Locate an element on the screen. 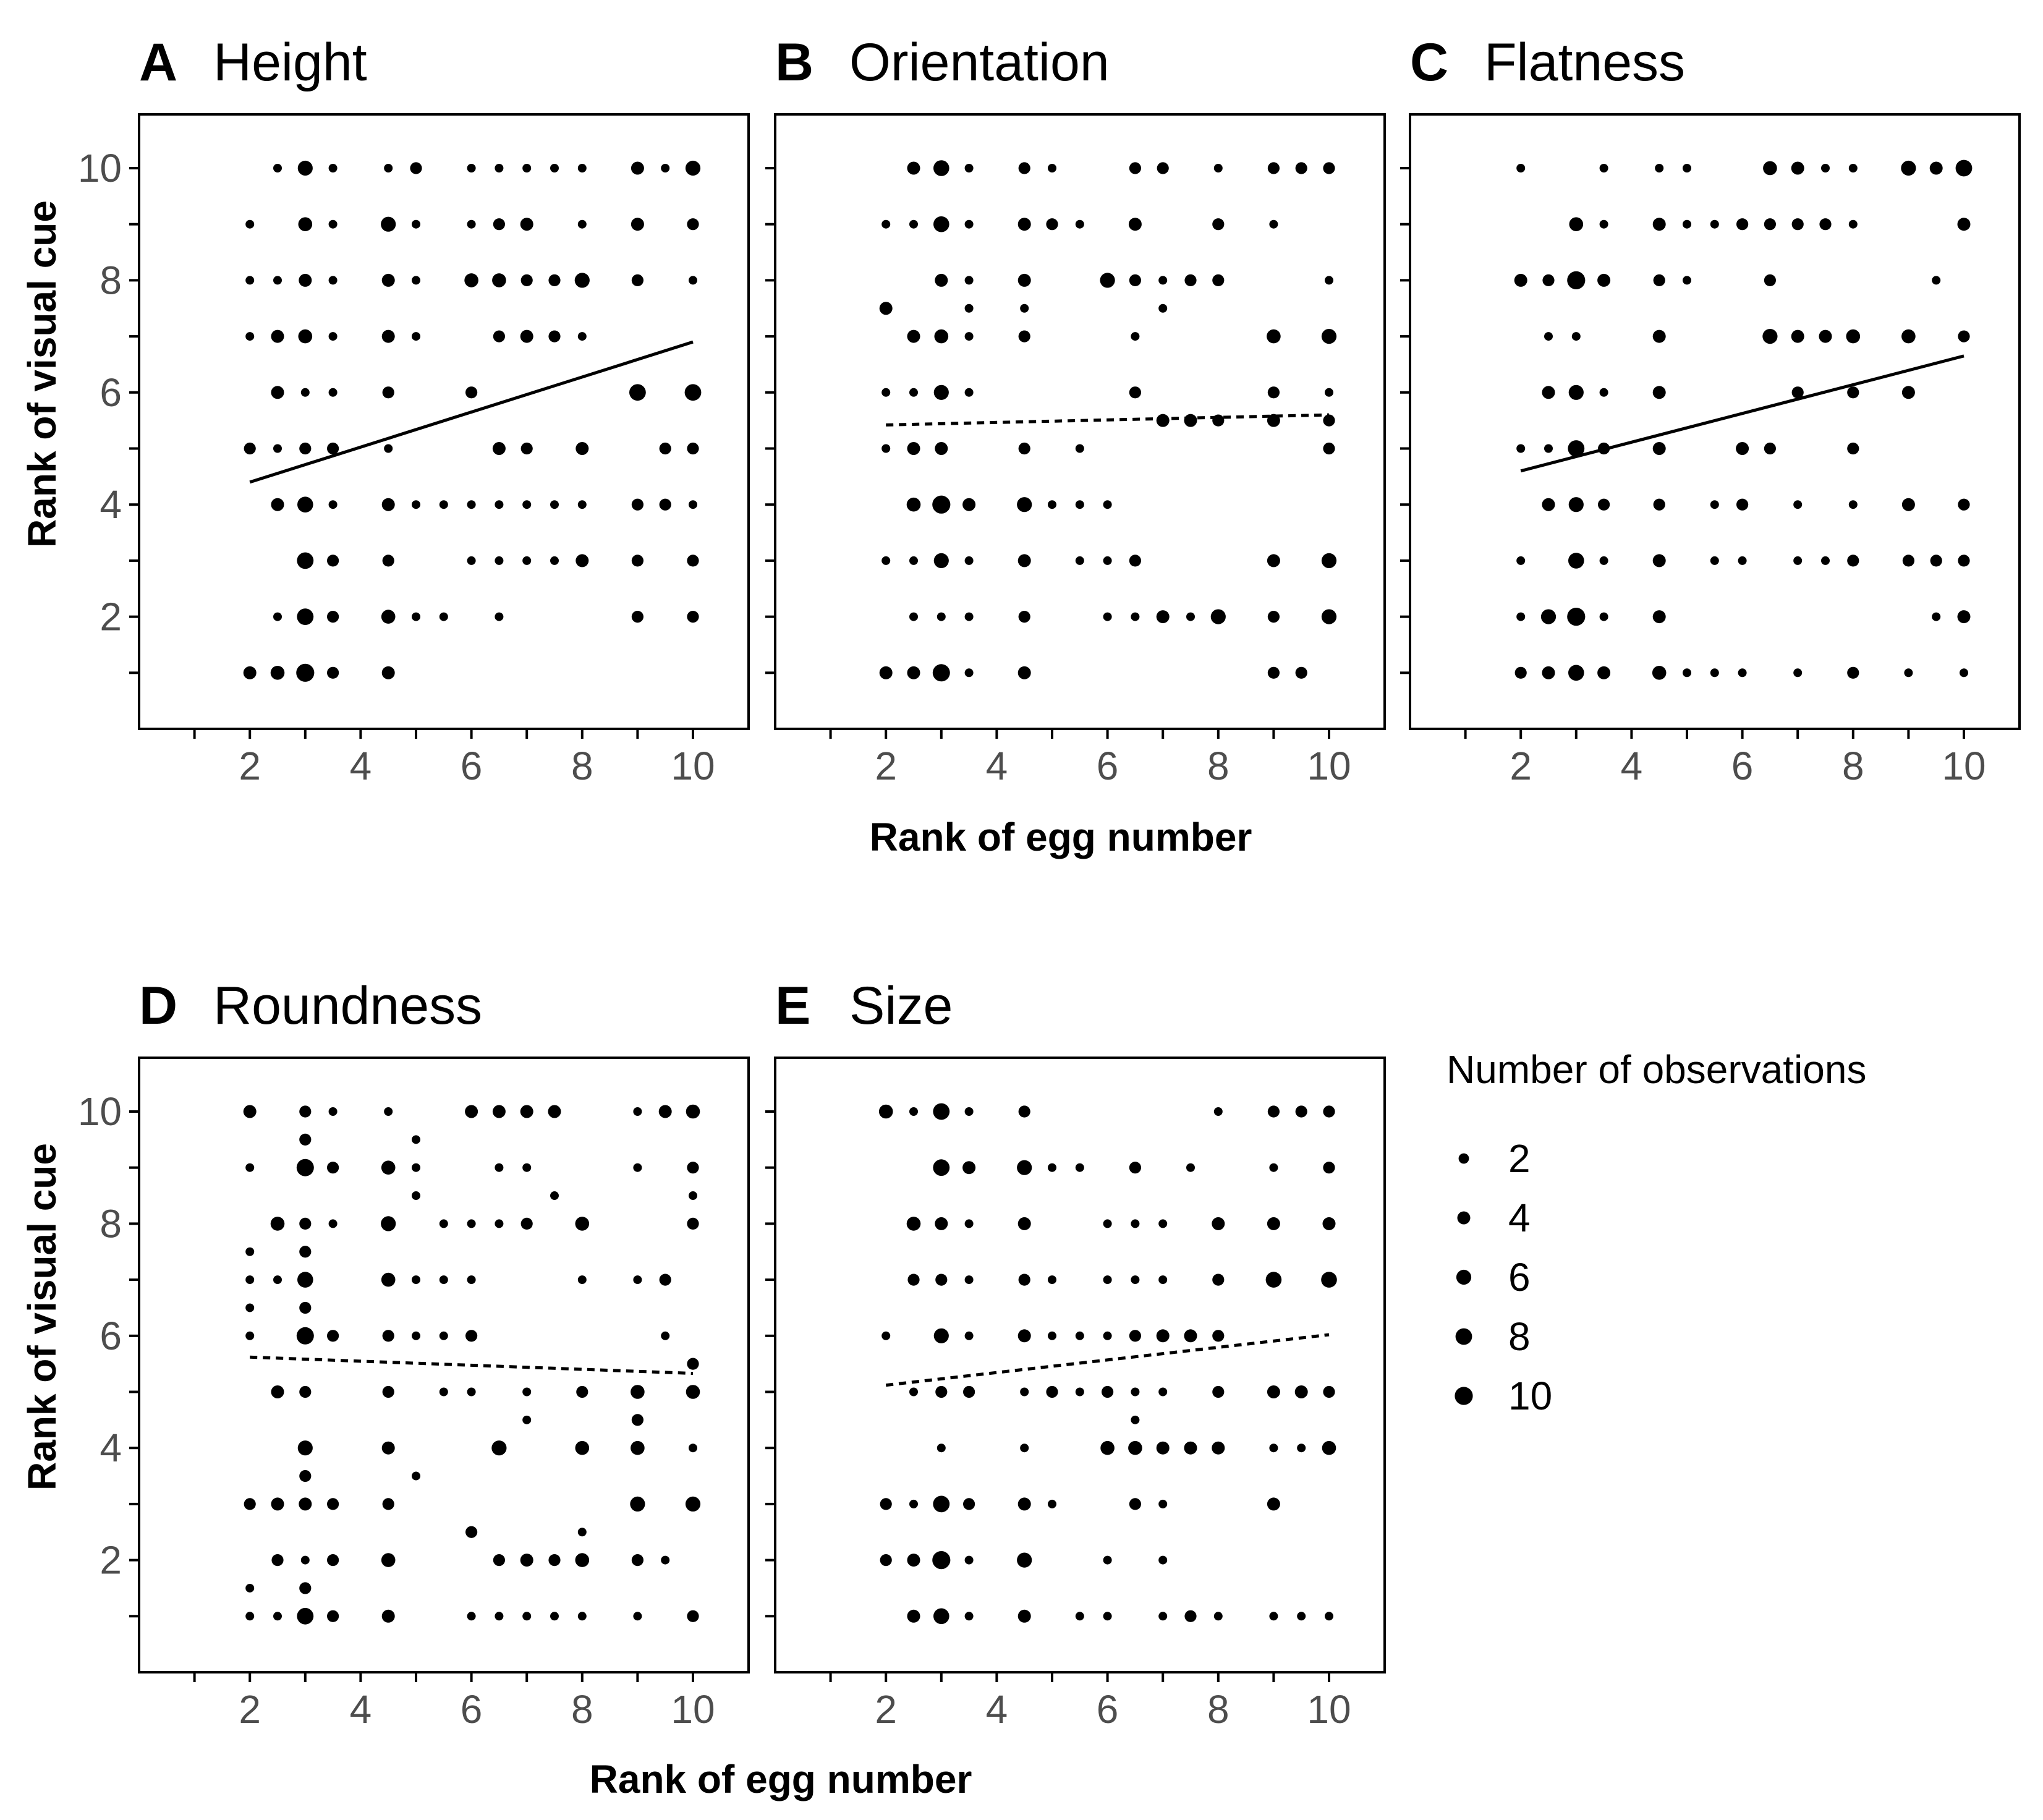 Image resolution: width=2043 pixels, height=1820 pixels. panel-c-x-tick-label: 4 is located at coordinates (1632, 766).